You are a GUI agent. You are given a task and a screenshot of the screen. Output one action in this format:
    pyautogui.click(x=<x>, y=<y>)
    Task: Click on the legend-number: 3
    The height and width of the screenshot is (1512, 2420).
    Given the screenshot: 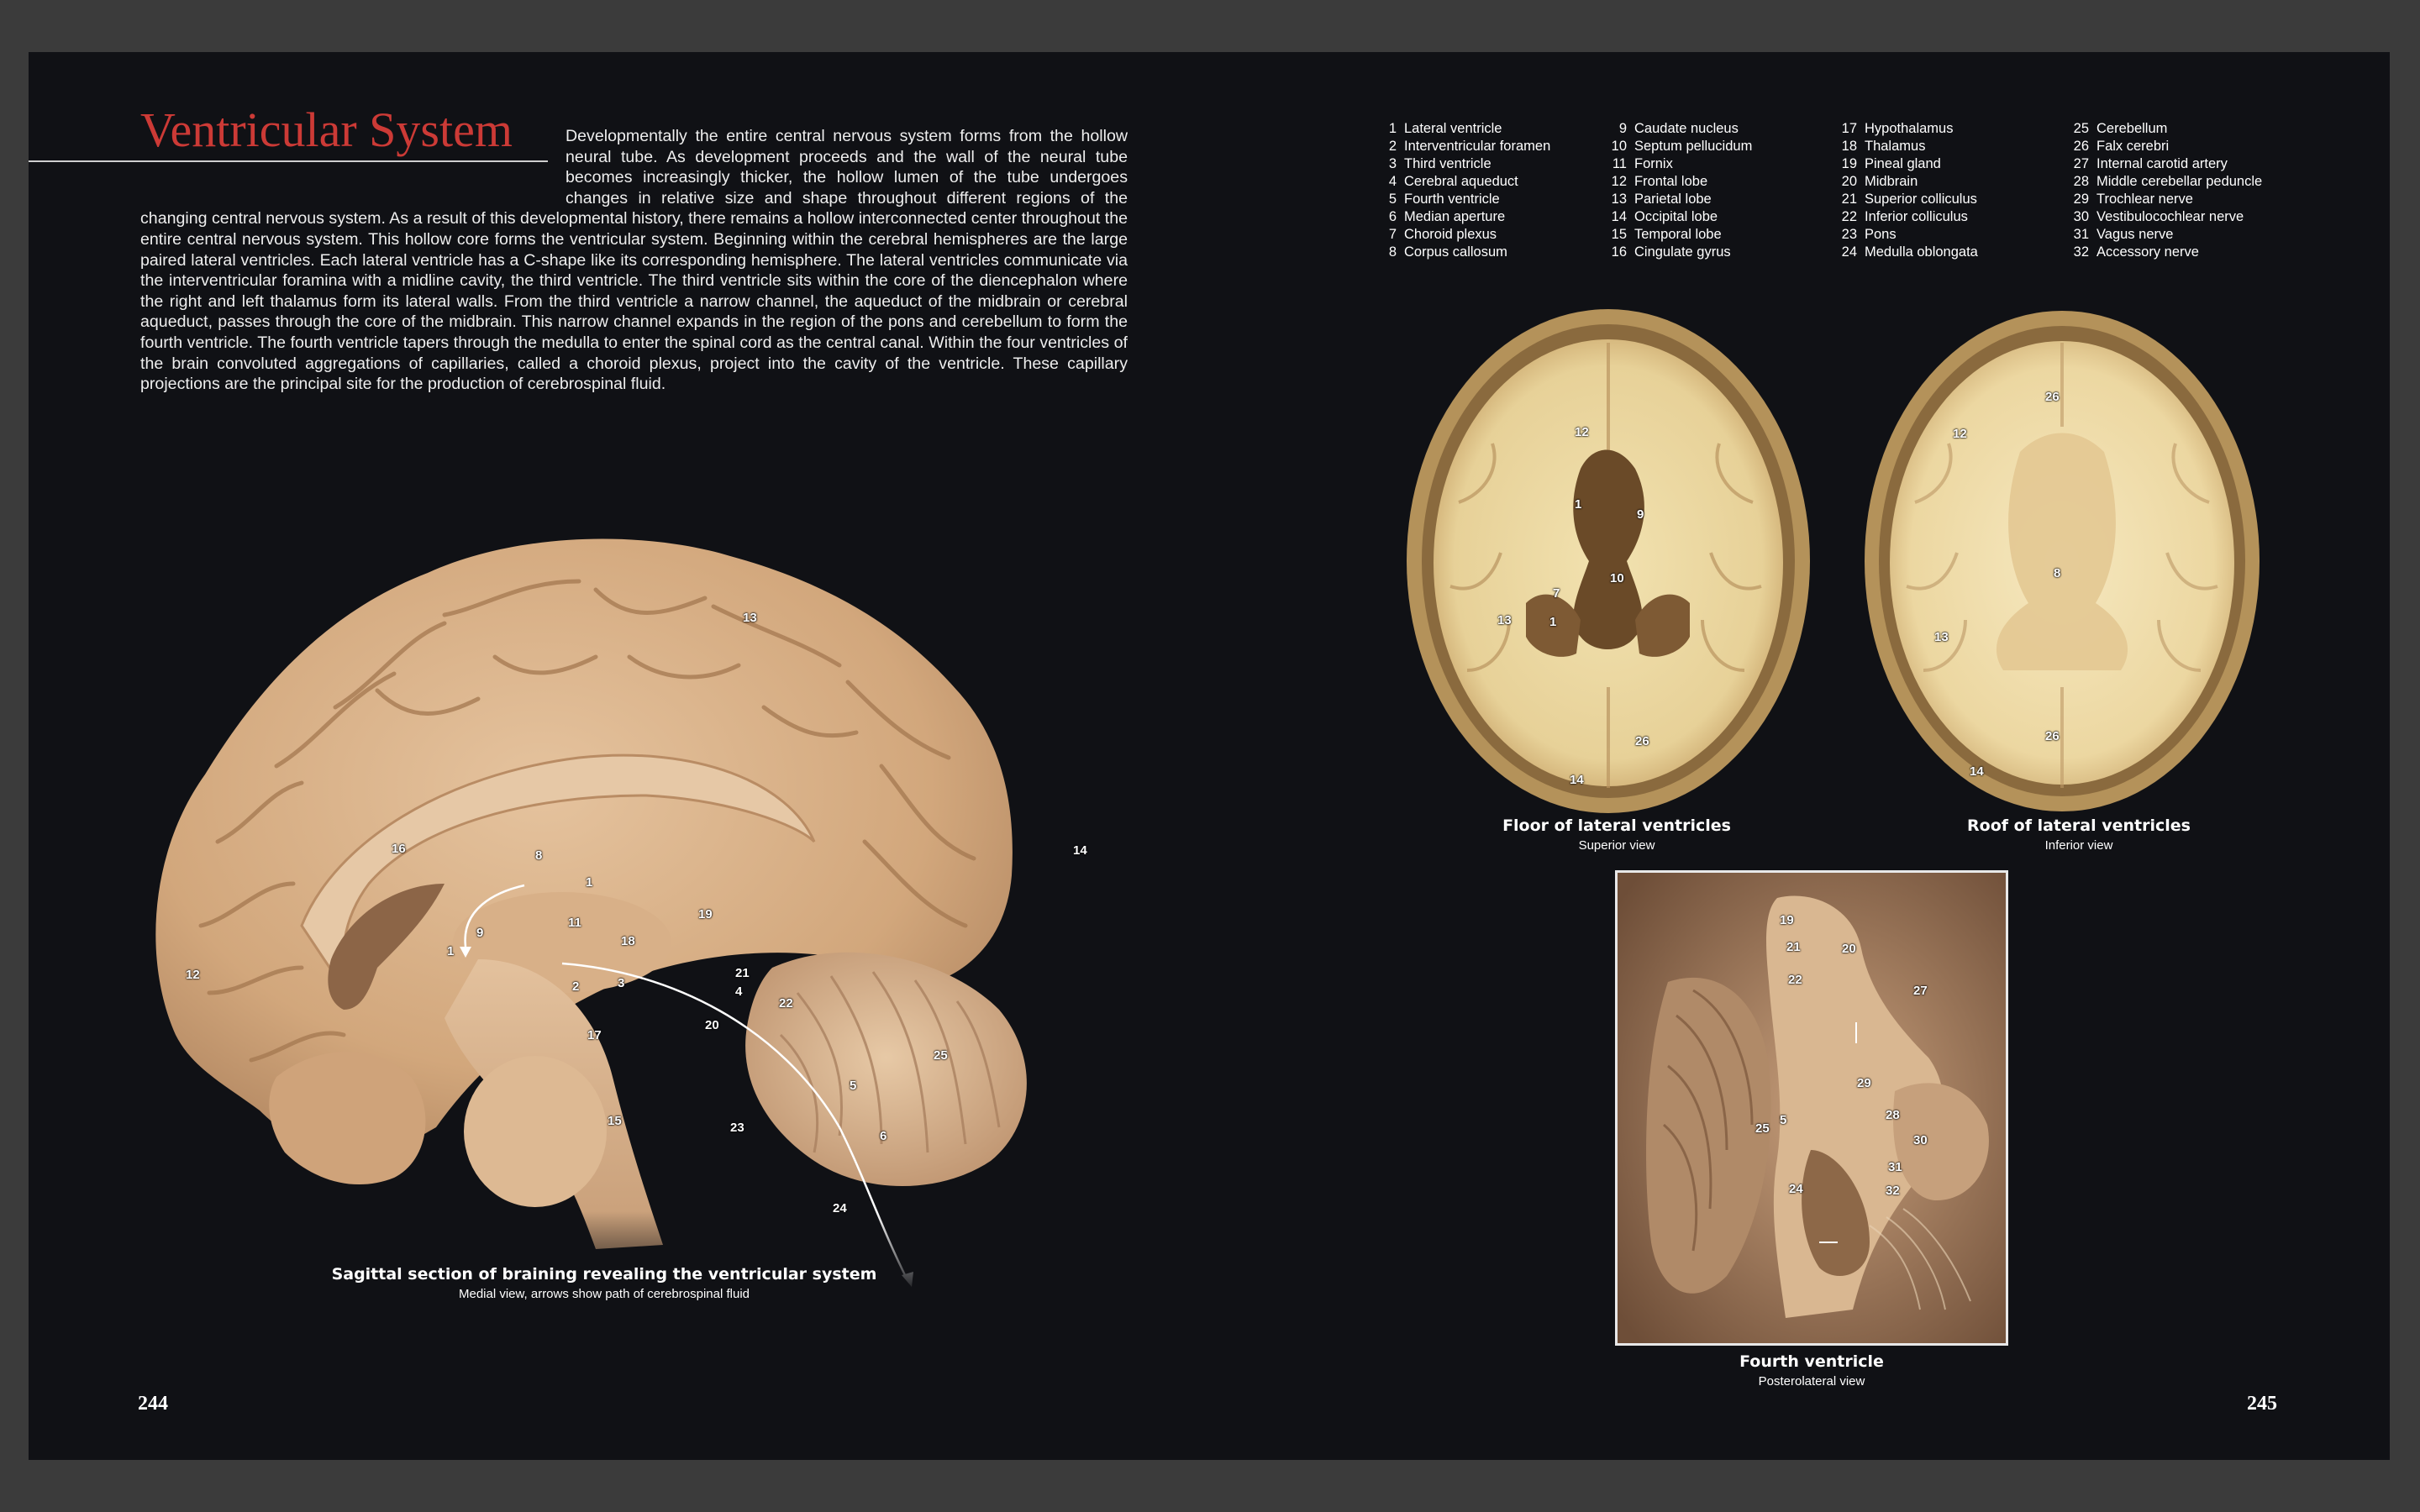 What is the action you would take?
    pyautogui.click(x=1392, y=163)
    